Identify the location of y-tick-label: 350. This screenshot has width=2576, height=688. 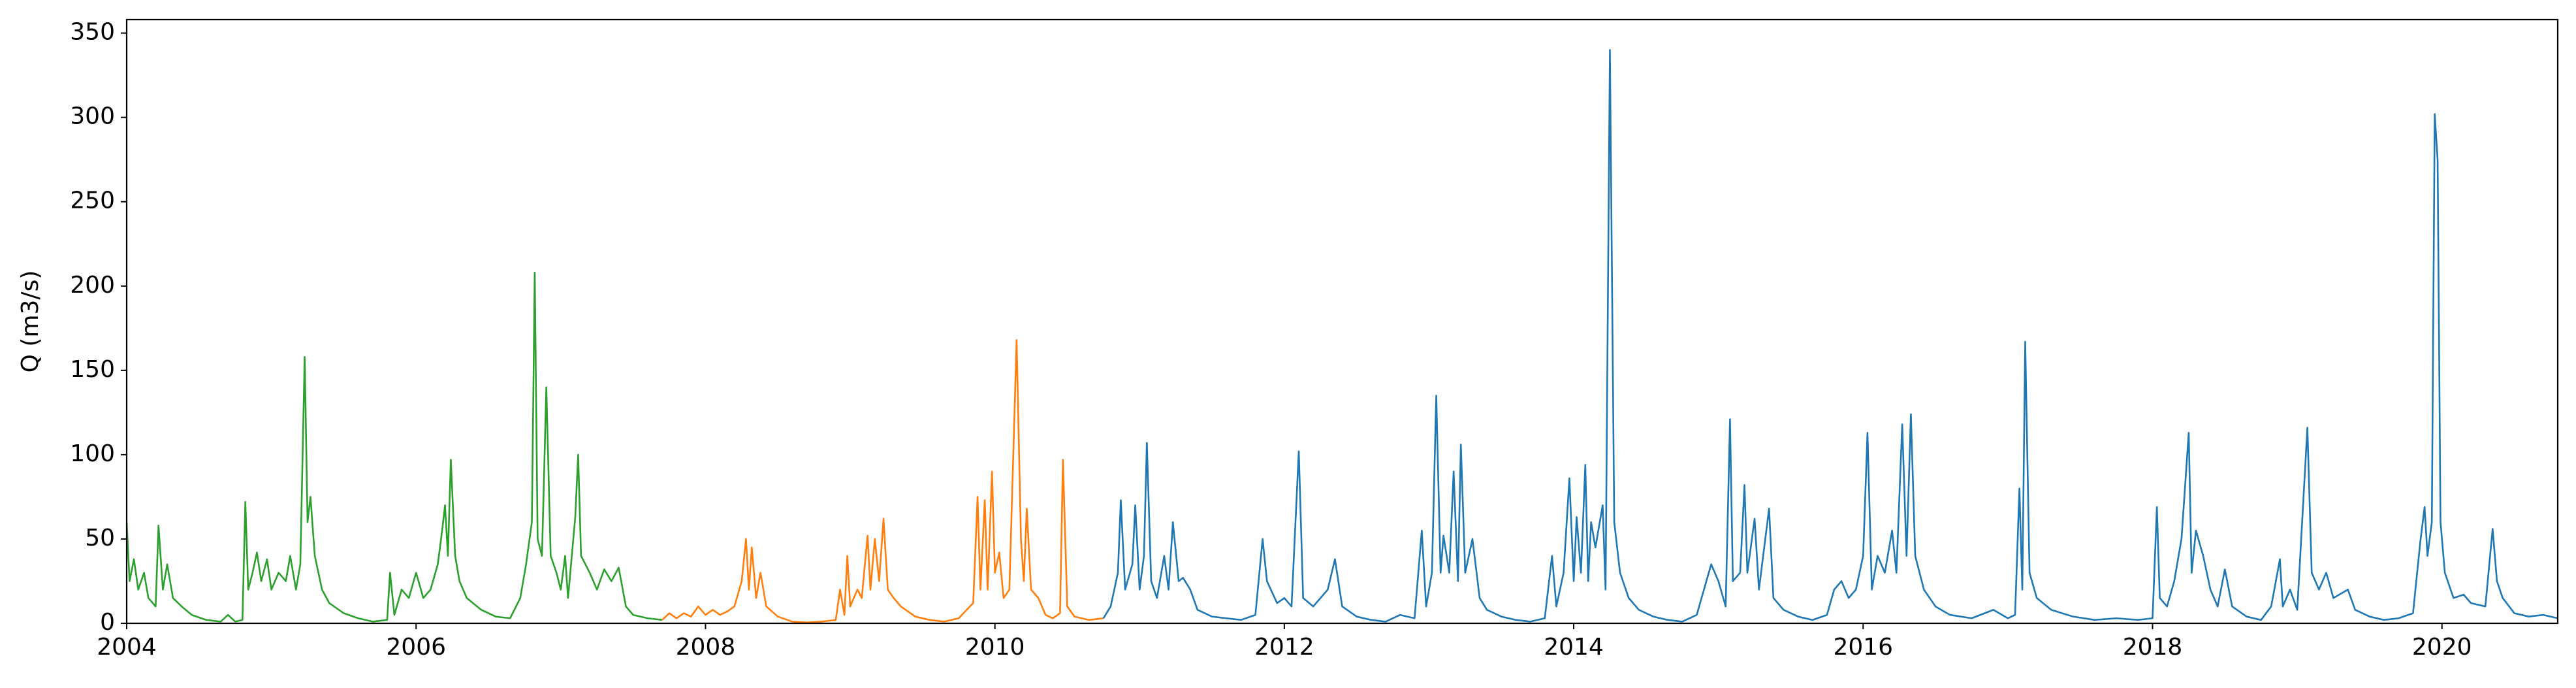
(93, 32).